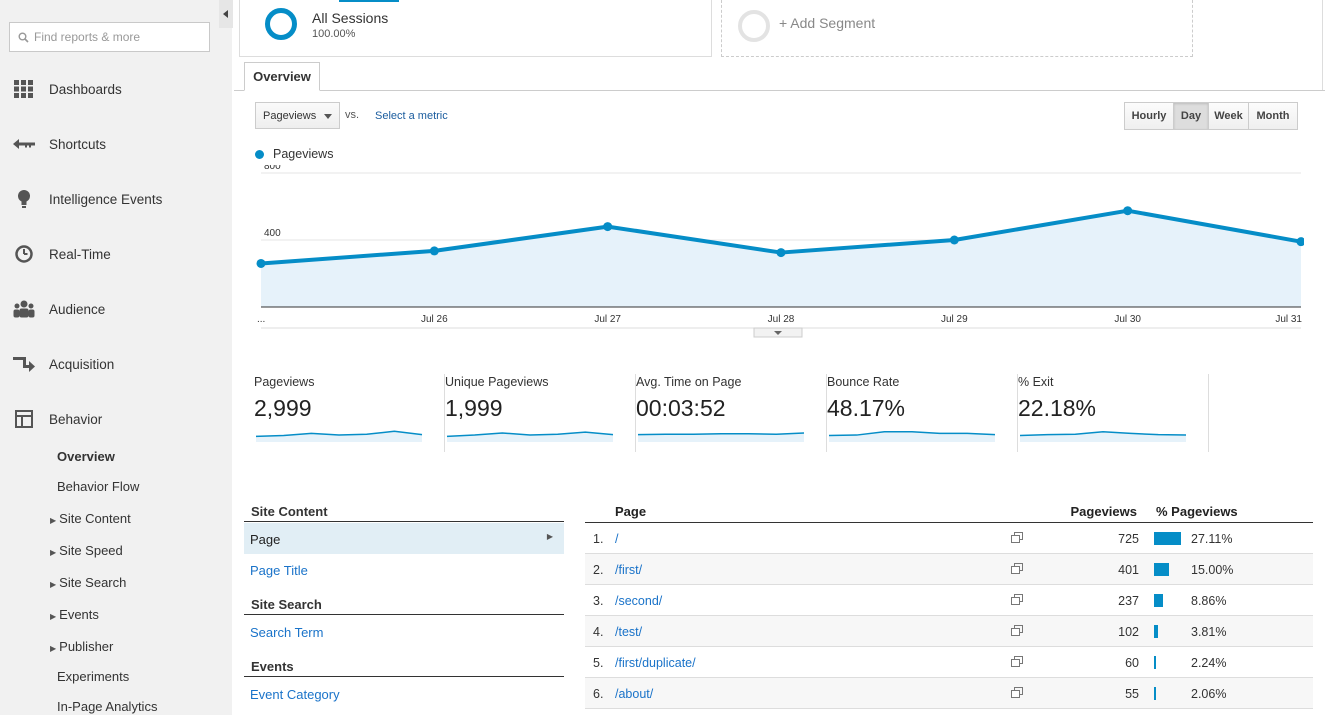  Describe the element at coordinates (86, 456) in the screenshot. I see `sub-overview: Overview` at that location.